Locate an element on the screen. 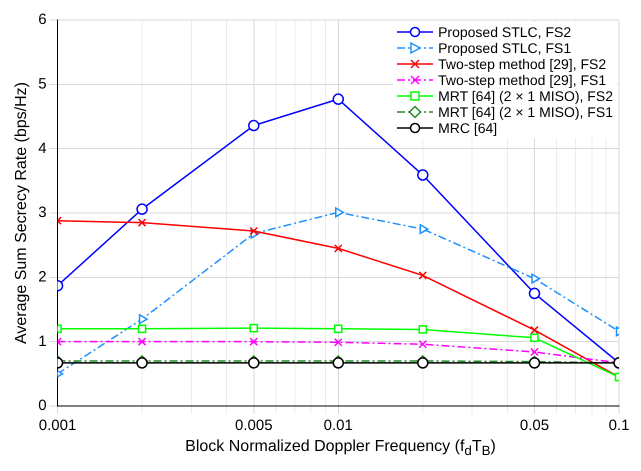 This screenshot has width=641, height=471. x-tick-label: 0.05 is located at coordinates (535, 425).